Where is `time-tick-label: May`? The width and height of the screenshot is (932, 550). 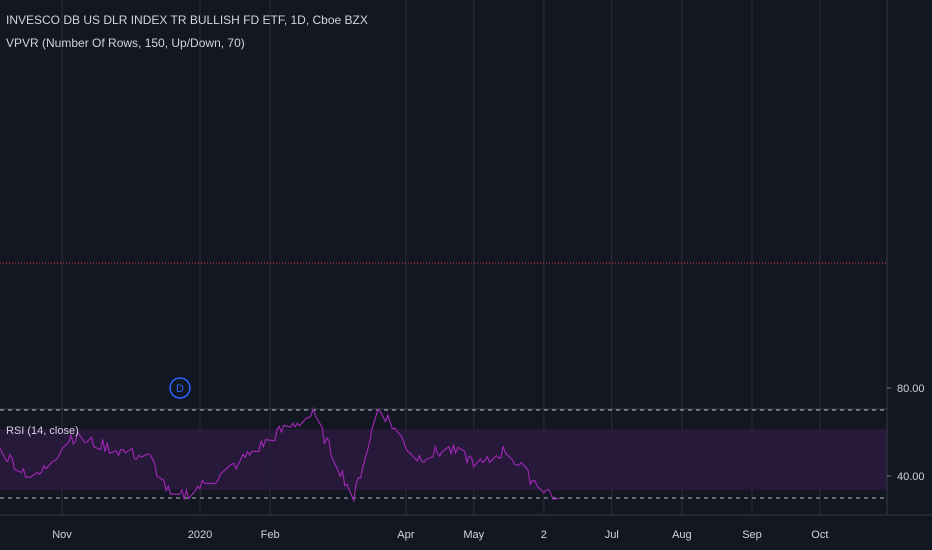
time-tick-label: May is located at coordinates (473, 535).